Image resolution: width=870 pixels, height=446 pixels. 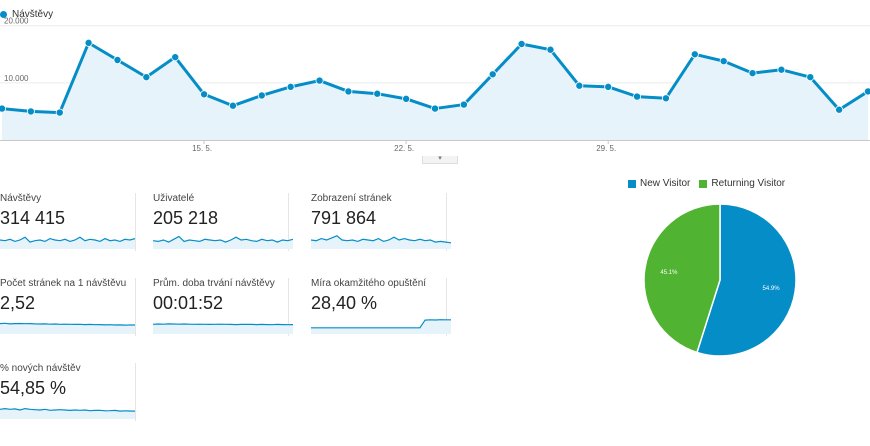 What do you see at coordinates (772, 289) in the screenshot?
I see `pie-slice-label: 54.9%` at bounding box center [772, 289].